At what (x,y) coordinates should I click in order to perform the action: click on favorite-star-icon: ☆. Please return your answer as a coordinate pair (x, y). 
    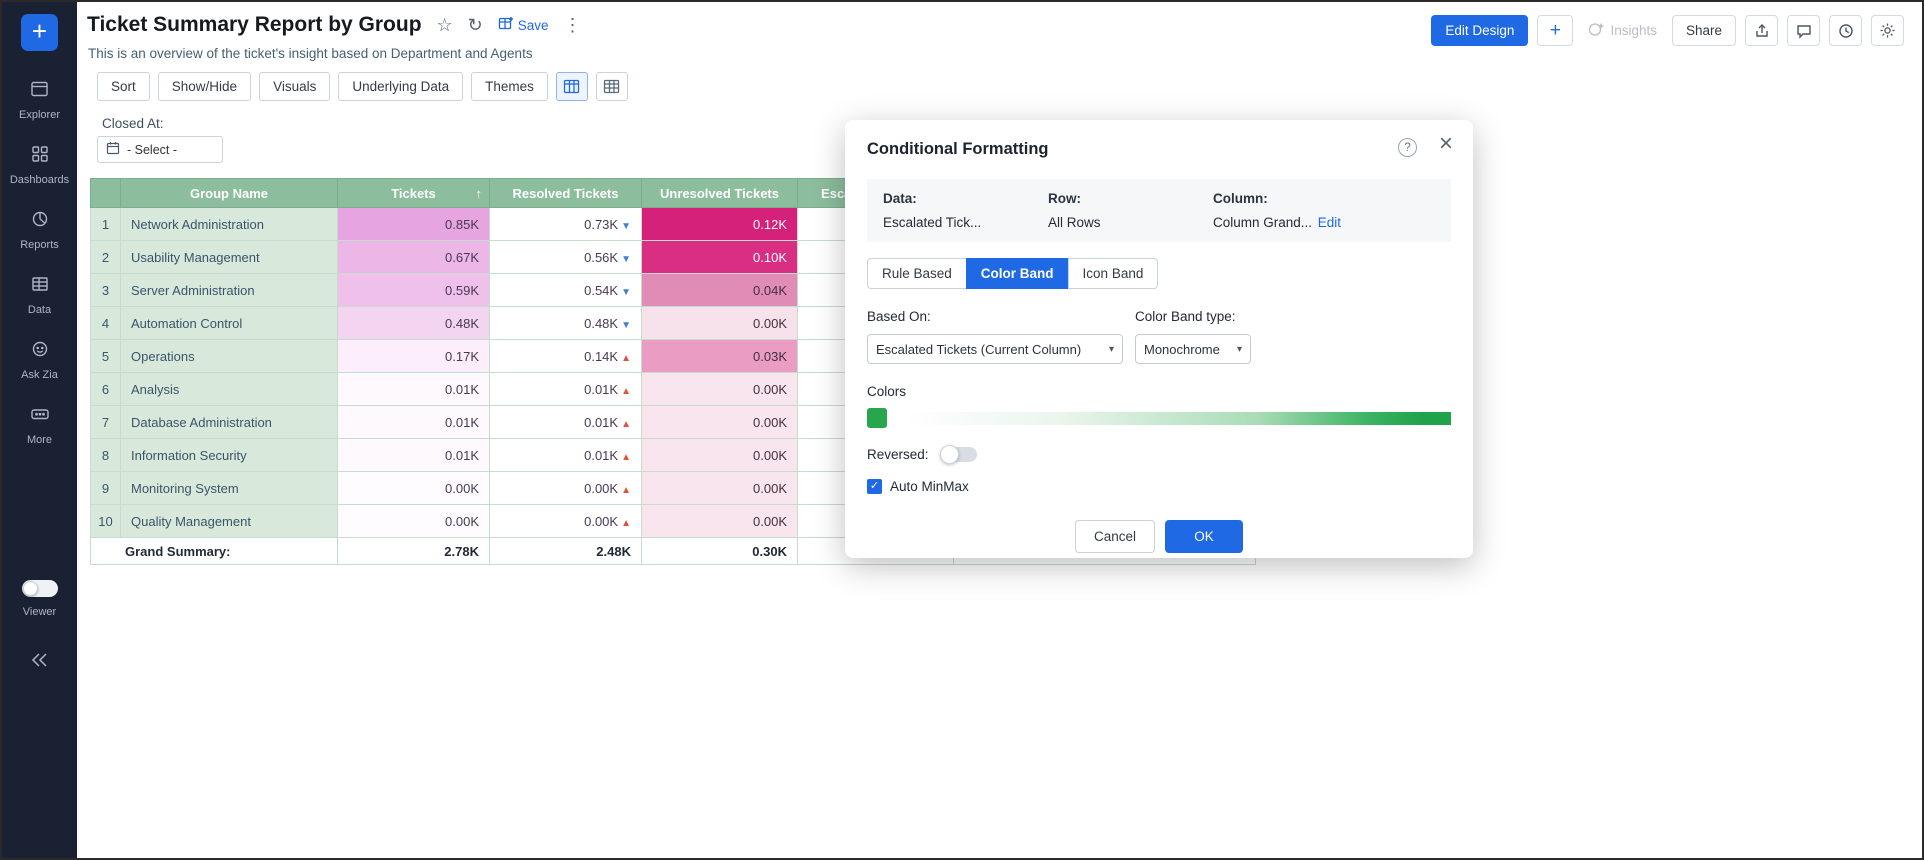
    Looking at the image, I should click on (444, 25).